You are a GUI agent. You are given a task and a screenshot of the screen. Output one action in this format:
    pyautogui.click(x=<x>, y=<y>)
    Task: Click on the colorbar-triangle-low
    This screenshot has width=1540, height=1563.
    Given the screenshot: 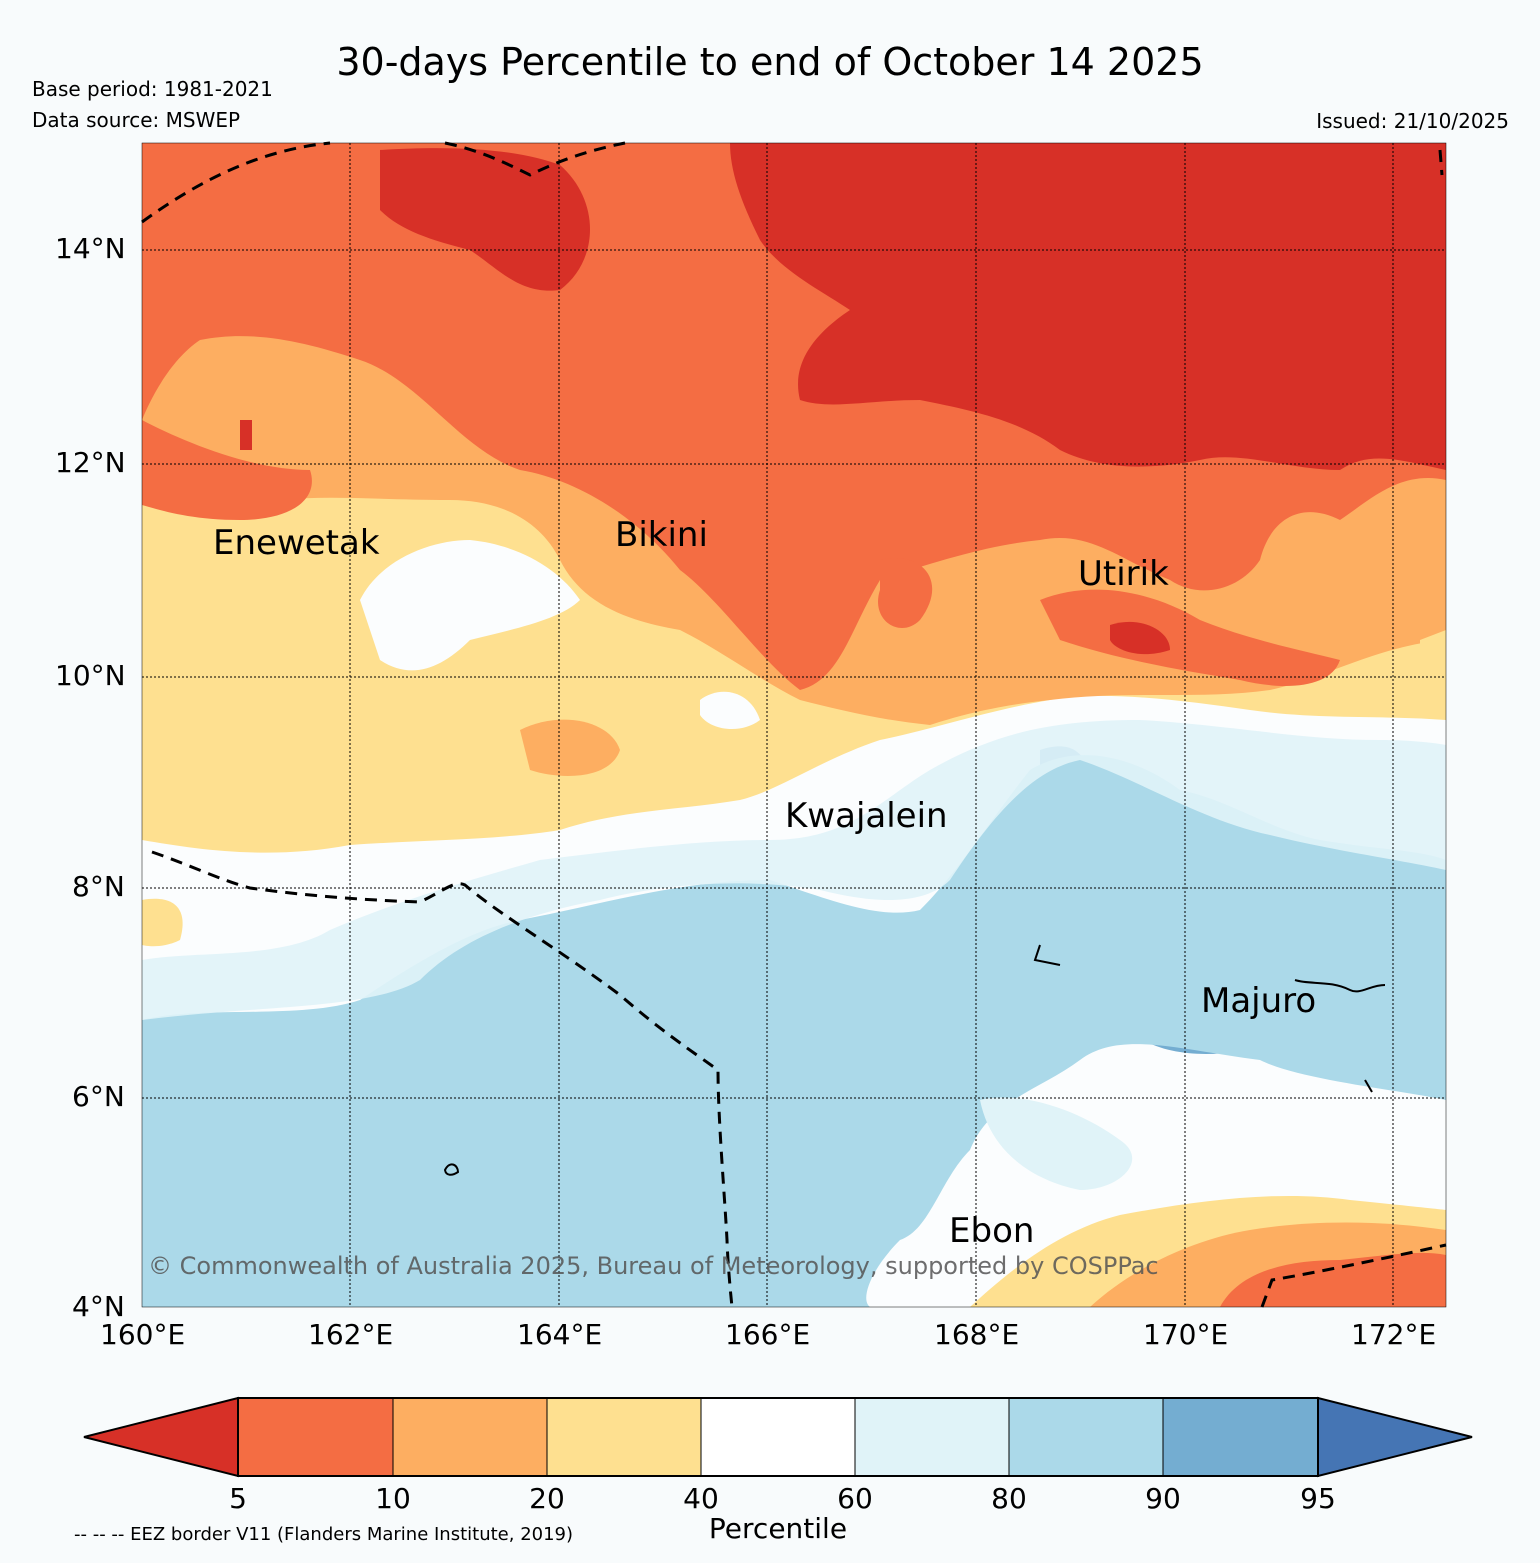 What is the action you would take?
    pyautogui.click(x=161, y=1437)
    